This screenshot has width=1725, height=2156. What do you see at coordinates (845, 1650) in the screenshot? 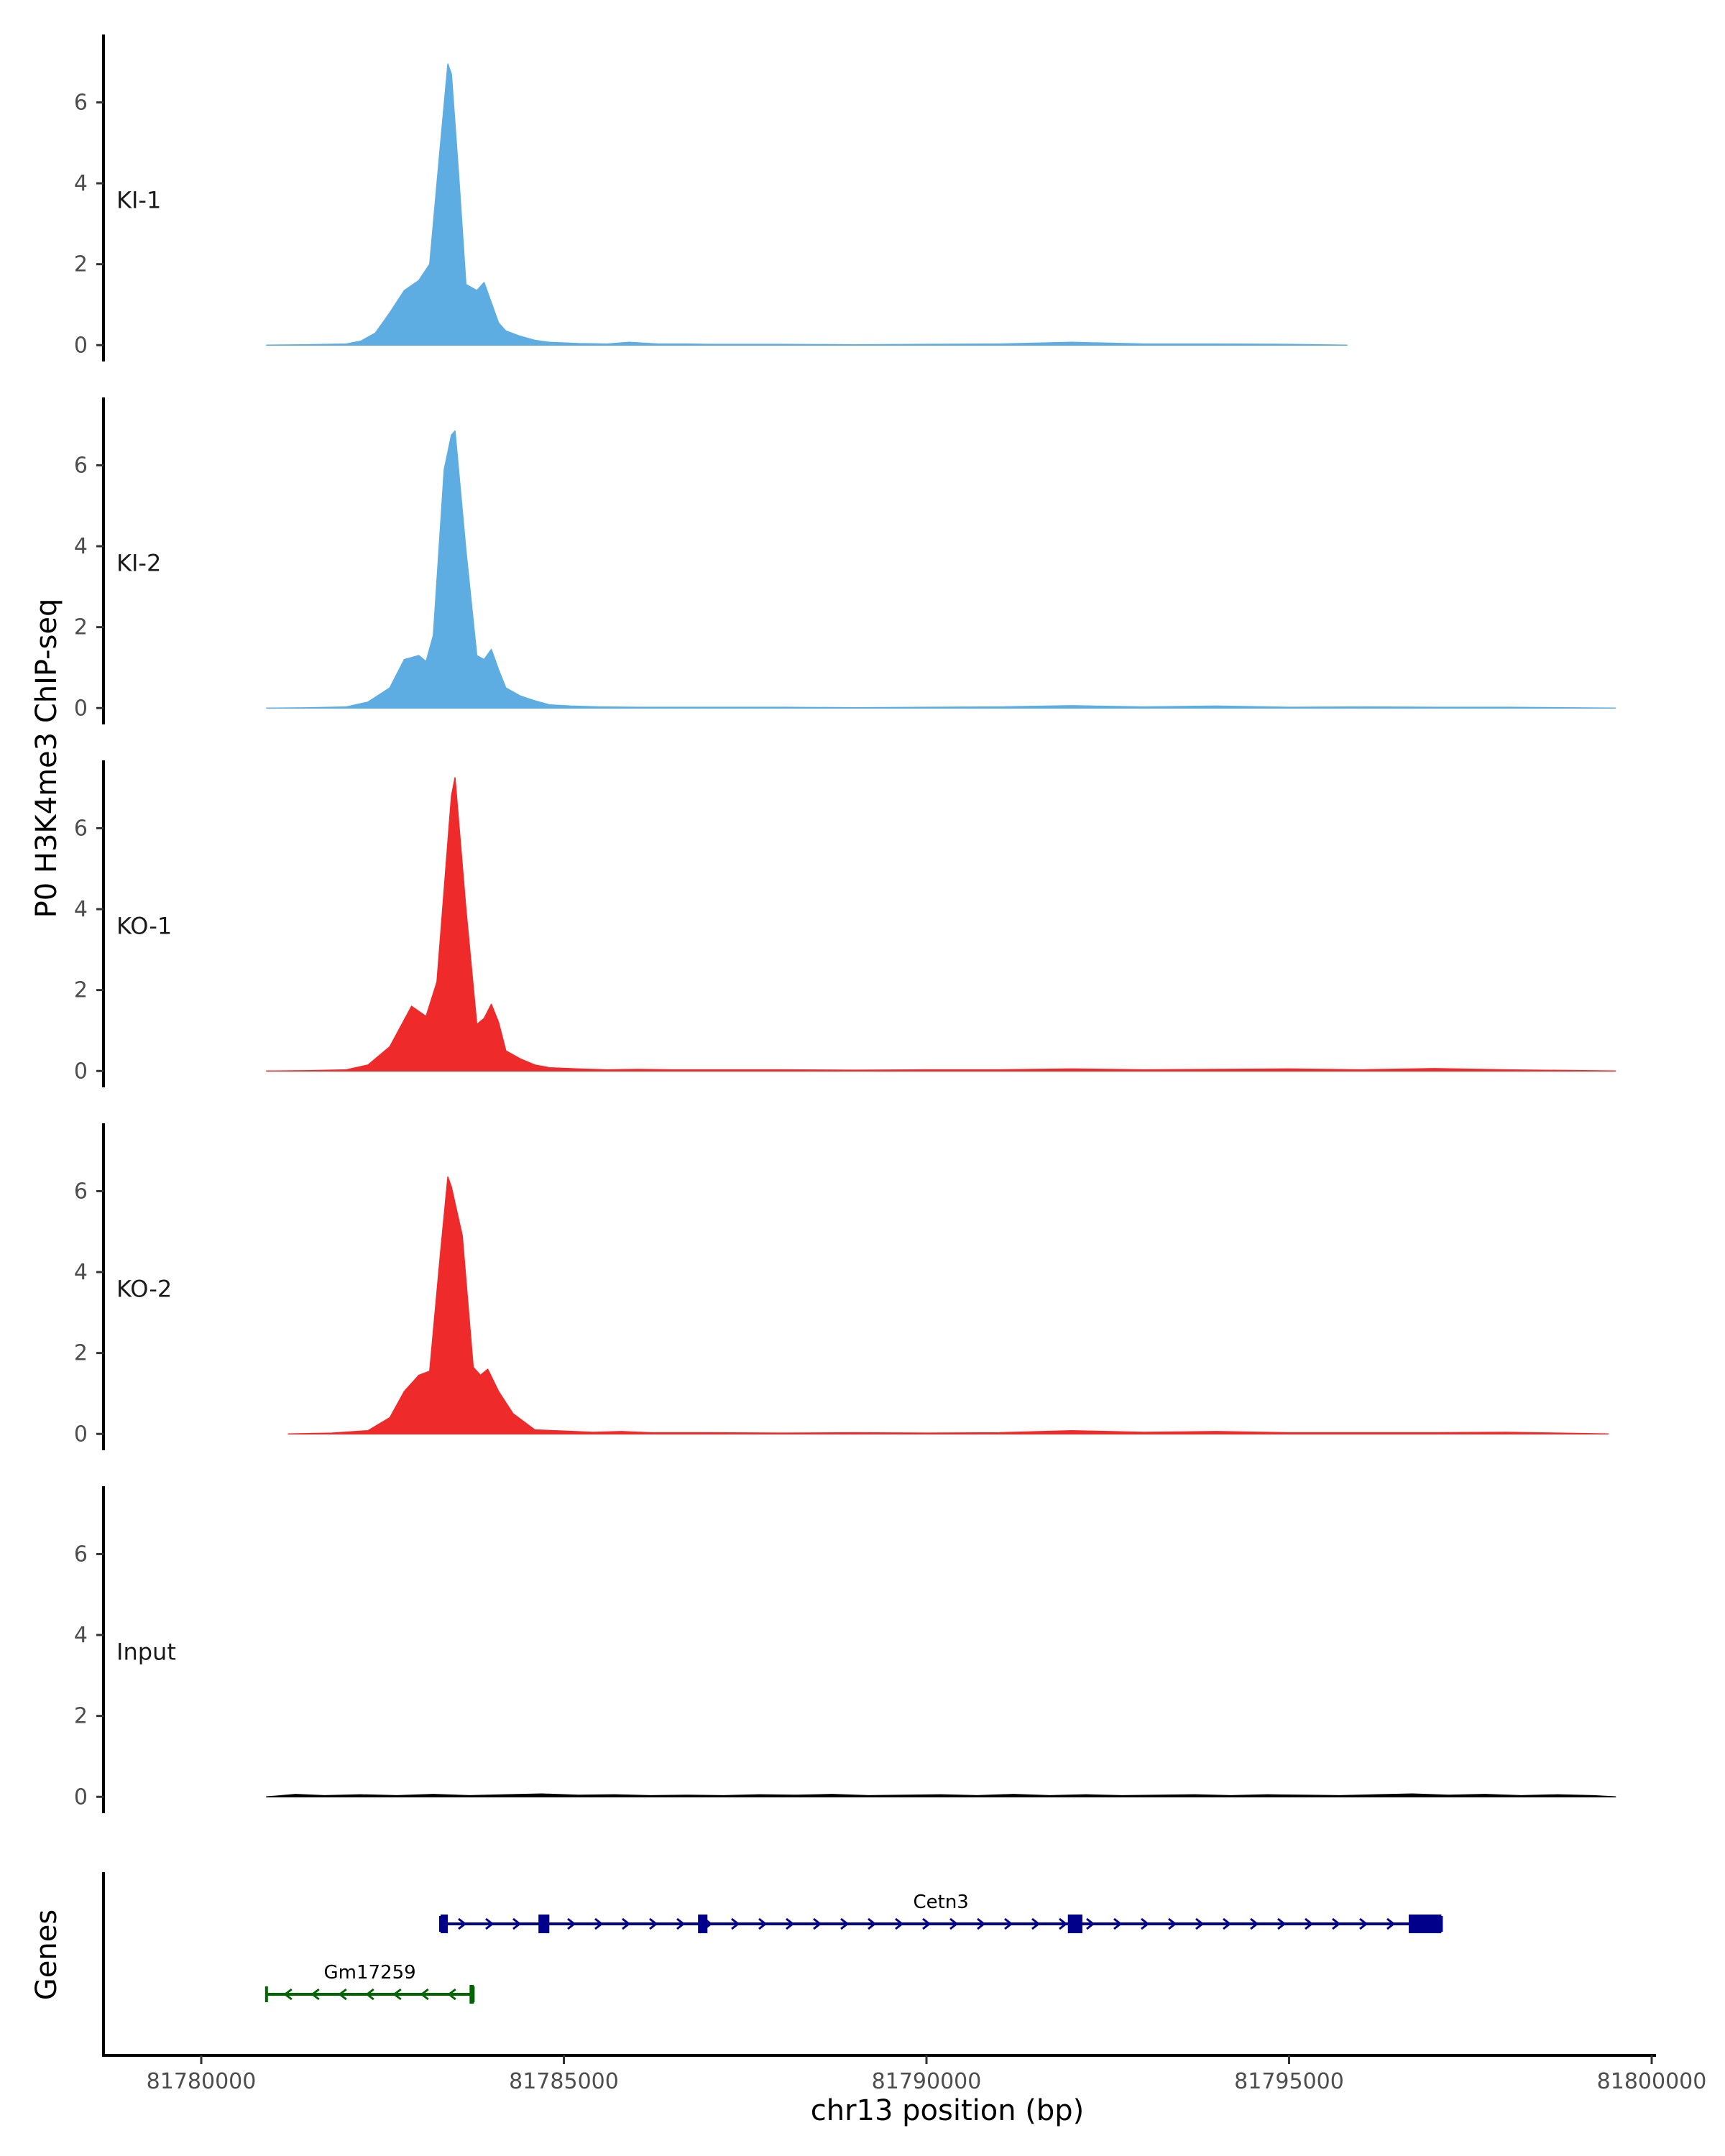
I see `track-panel-input: 0 2 4 6 Input` at bounding box center [845, 1650].